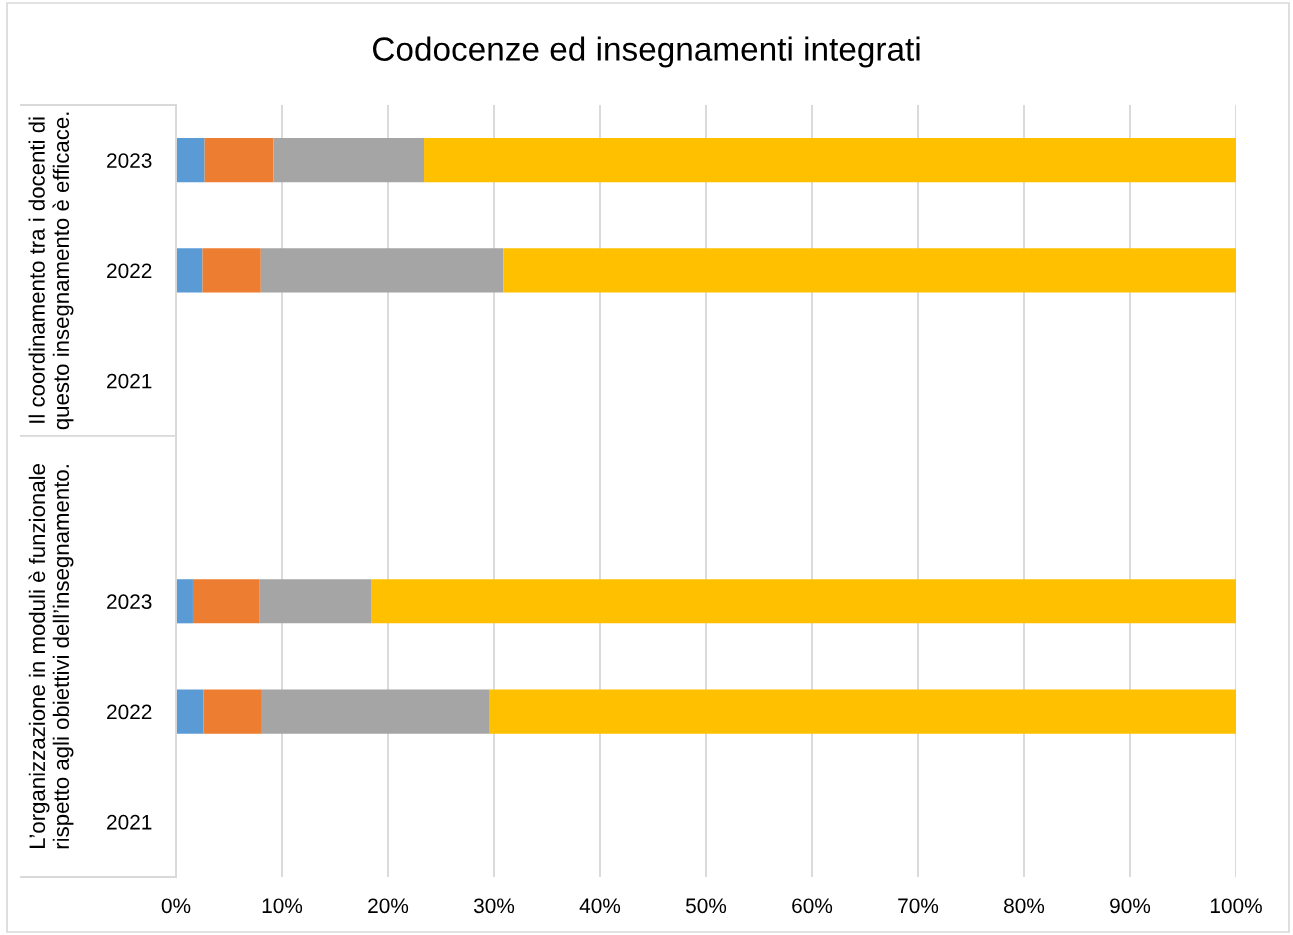 This screenshot has height=935, width=1293. I want to click on x-tick-label: 40%, so click(600, 906).